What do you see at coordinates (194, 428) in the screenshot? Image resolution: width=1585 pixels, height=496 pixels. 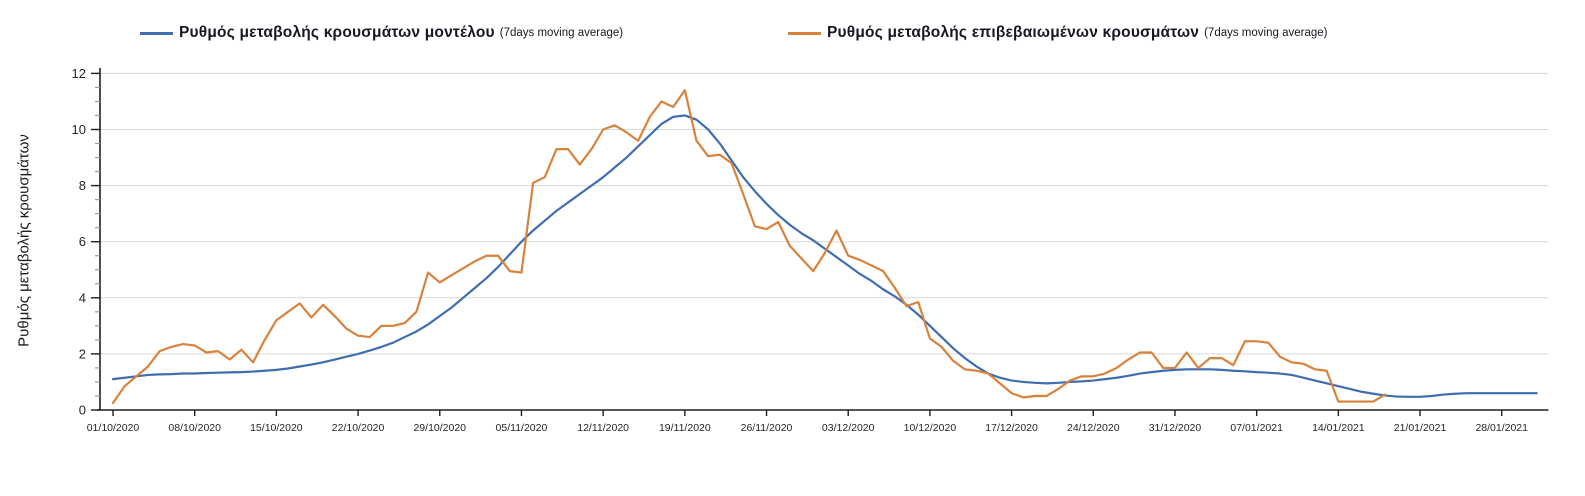 I see `x-tick-label: 08/10/2020` at bounding box center [194, 428].